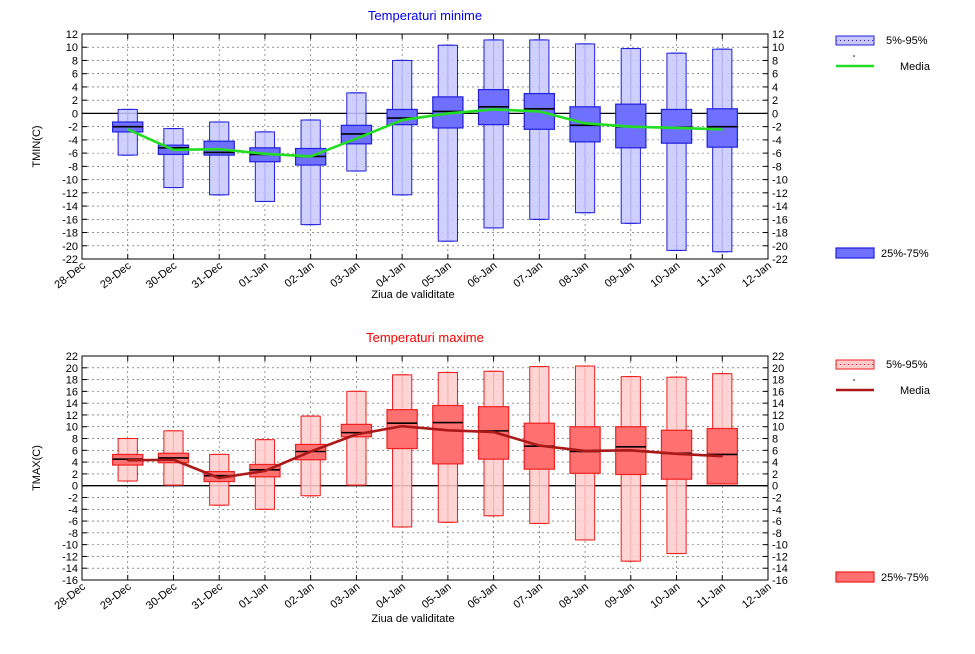 Image resolution: width=975 pixels, height=654 pixels. What do you see at coordinates (73, 522) in the screenshot?
I see `y-tick-label: -6` at bounding box center [73, 522].